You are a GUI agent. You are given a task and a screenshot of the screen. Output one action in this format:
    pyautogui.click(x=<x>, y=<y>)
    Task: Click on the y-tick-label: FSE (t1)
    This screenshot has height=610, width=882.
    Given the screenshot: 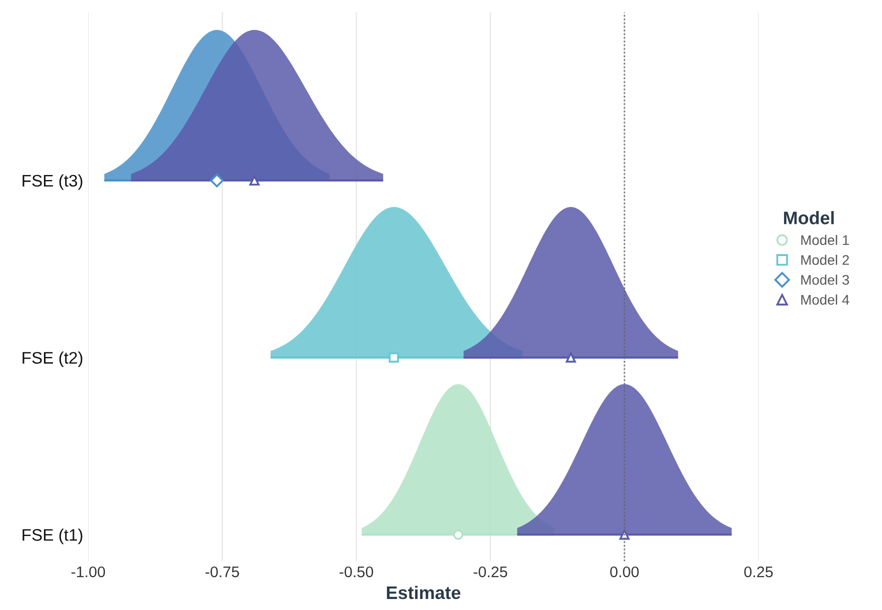 What is the action you would take?
    pyautogui.click(x=52, y=536)
    